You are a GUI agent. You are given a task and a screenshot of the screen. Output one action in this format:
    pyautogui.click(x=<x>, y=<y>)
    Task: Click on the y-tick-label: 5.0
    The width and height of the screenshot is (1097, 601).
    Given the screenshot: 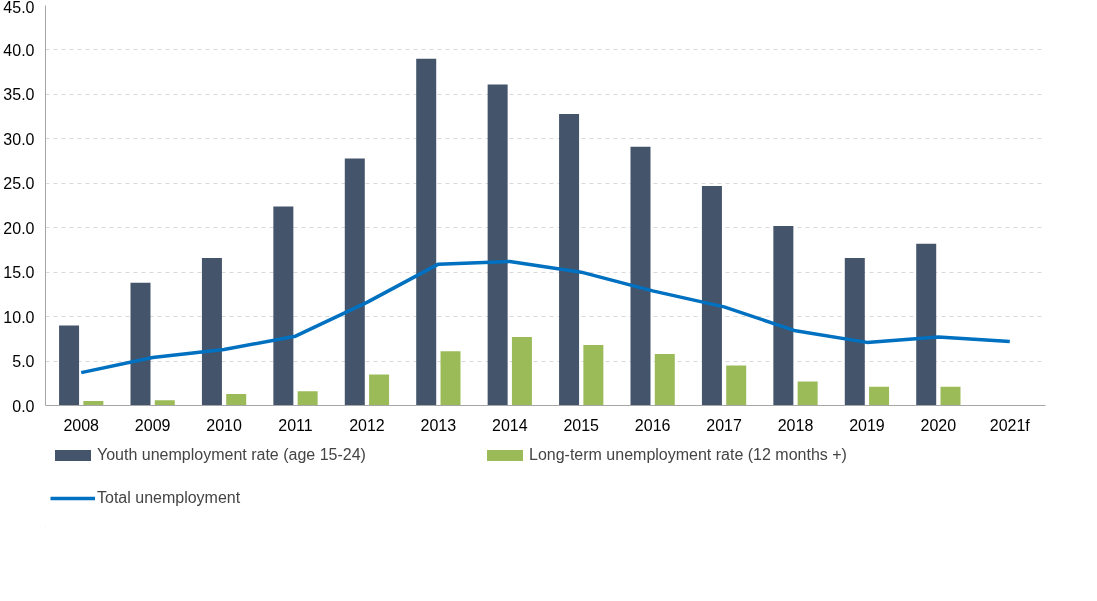 What is the action you would take?
    pyautogui.click(x=23, y=362)
    